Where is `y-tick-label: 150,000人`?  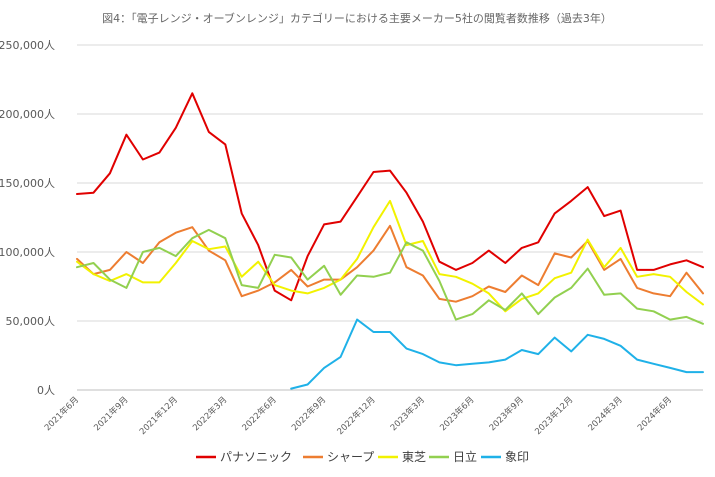
y-tick-label: 150,000人 is located at coordinates (27, 183).